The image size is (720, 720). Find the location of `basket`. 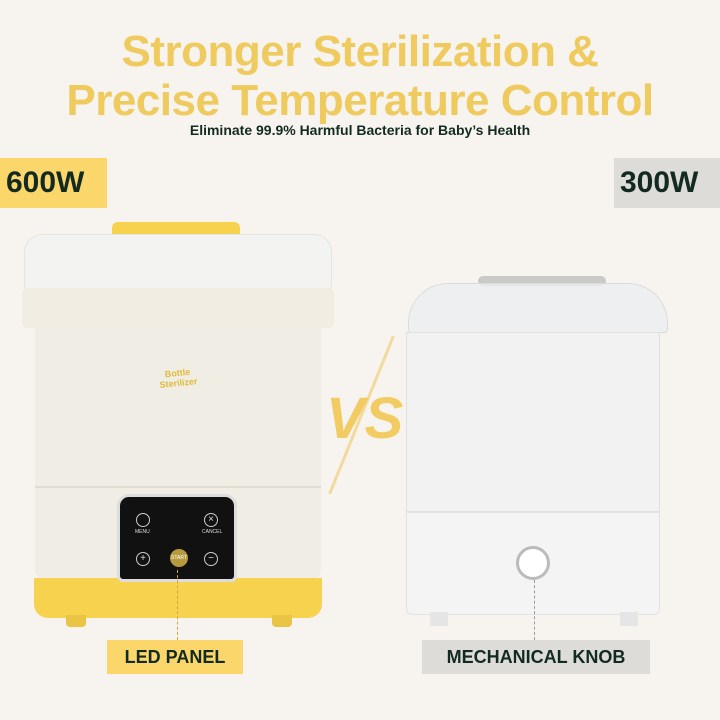

basket is located at coordinates (178, 308).